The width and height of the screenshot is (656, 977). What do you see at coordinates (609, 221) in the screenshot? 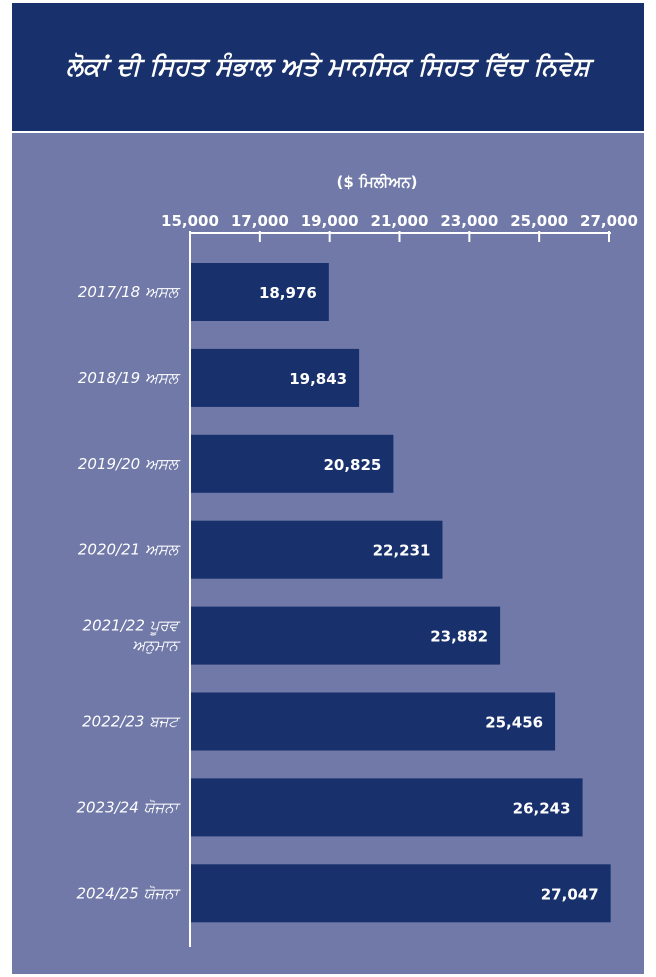
I see `x-tick-label: 27,000` at bounding box center [609, 221].